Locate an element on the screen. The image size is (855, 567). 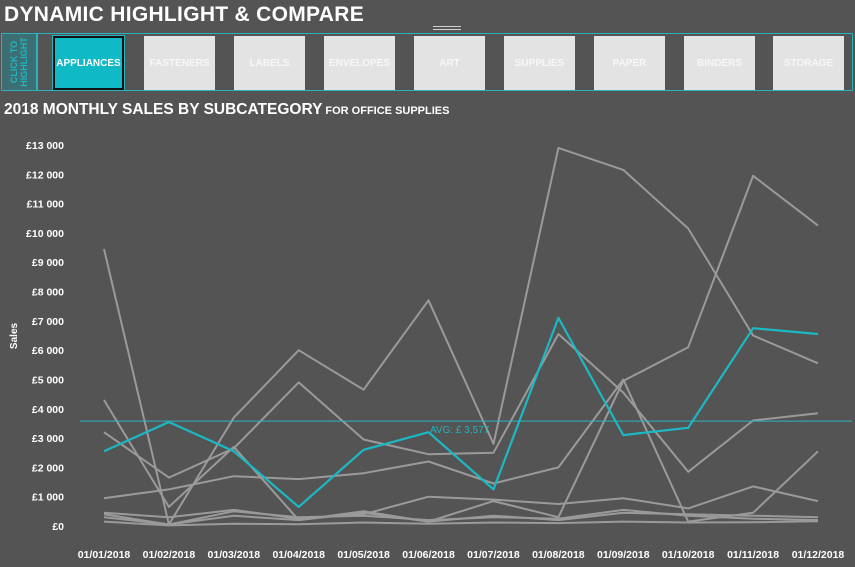
x-tick-label: 01/05/2018 is located at coordinates (363, 555).